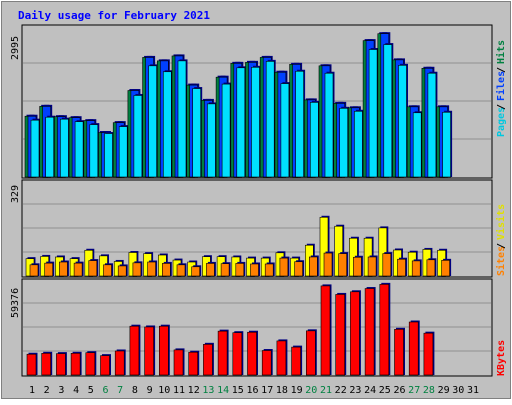  What do you see at coordinates (341, 390) in the screenshot?
I see `x-tick-label: 22` at bounding box center [341, 390].